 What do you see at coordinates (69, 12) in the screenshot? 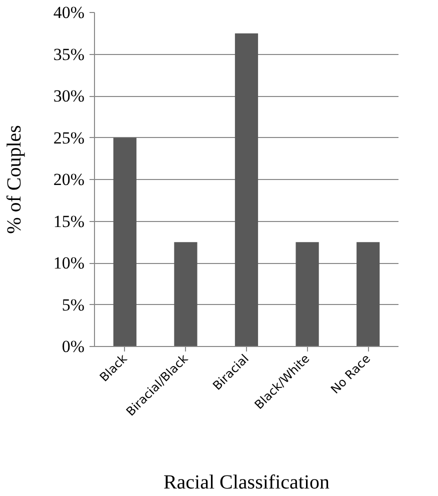
I see `y-tick-label: 40%` at bounding box center [69, 12].